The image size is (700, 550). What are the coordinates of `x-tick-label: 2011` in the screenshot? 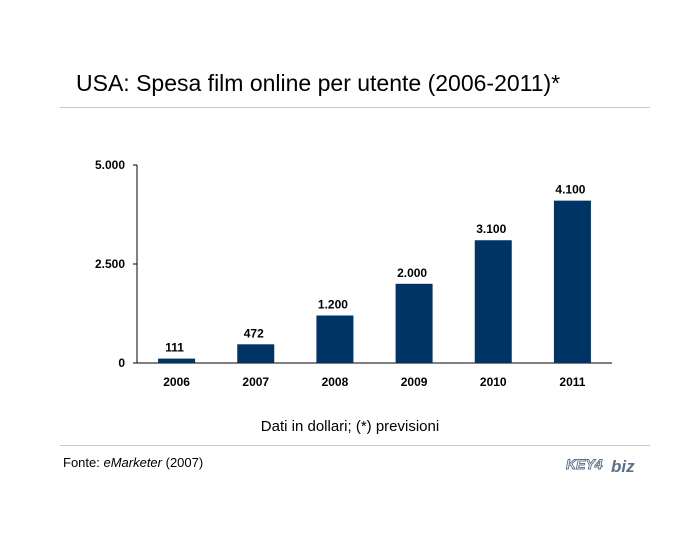 It's located at (572, 382).